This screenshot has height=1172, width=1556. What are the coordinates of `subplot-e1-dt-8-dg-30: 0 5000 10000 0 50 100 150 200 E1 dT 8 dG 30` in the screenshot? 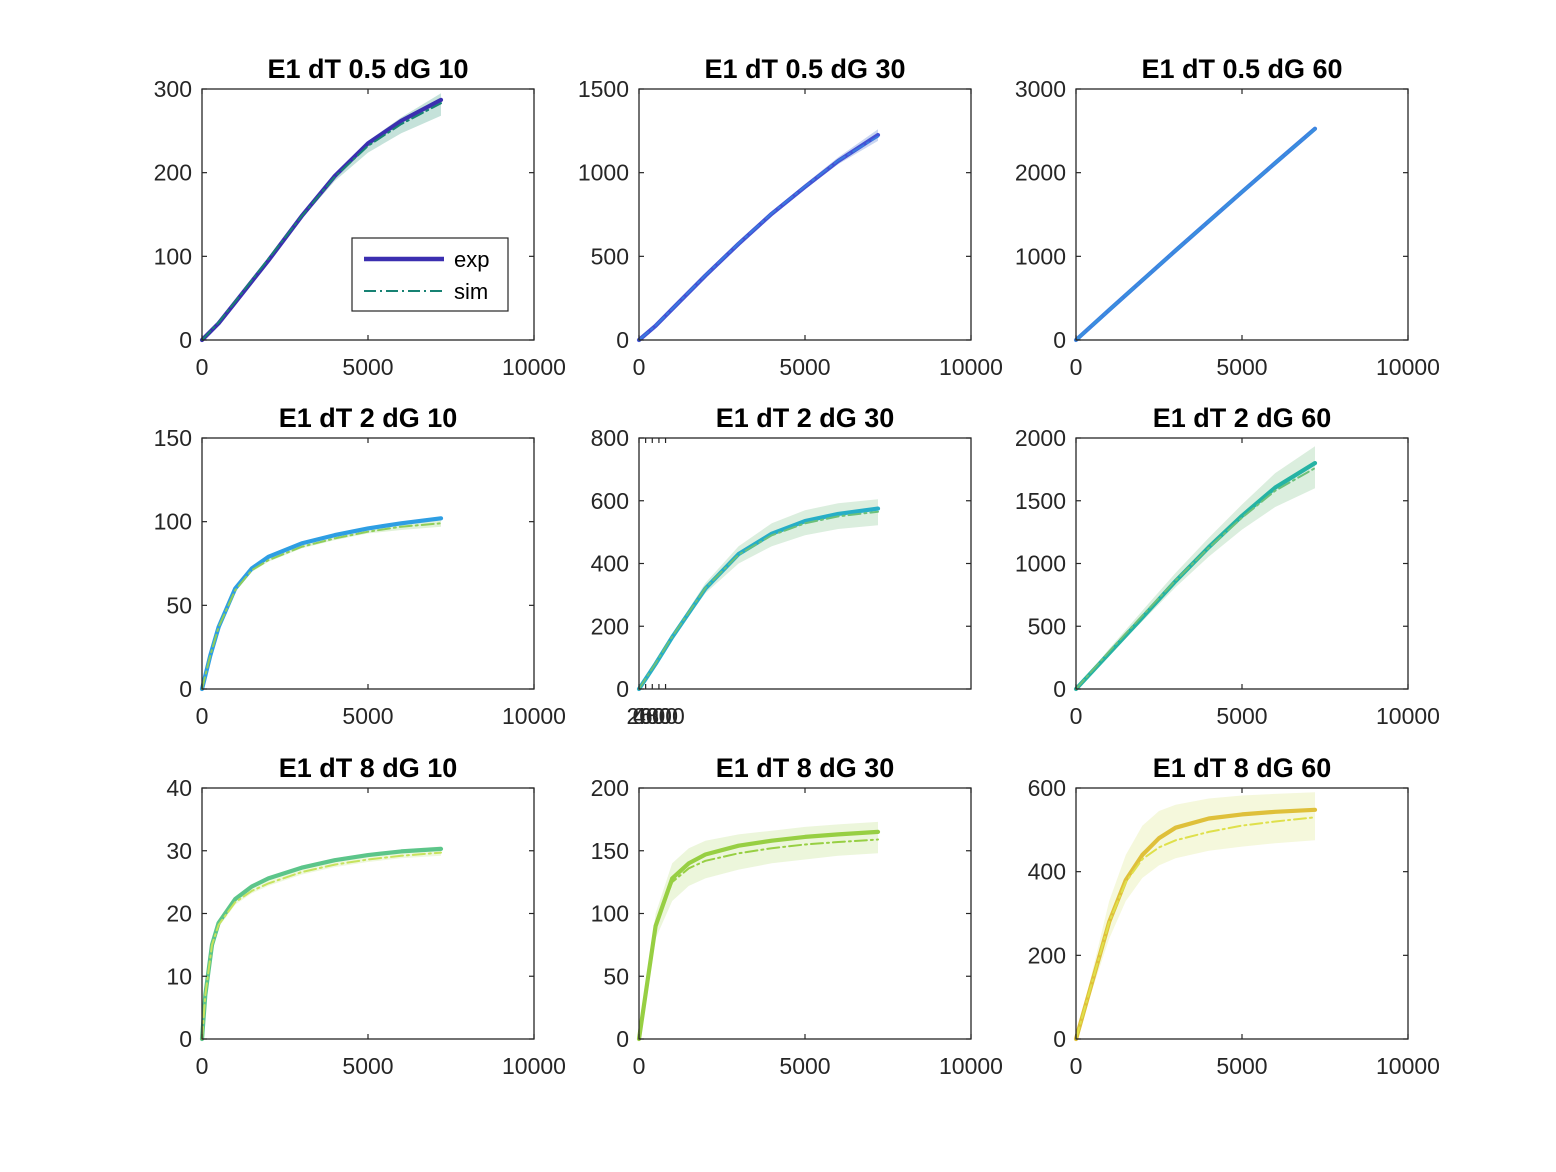 It's located at (797, 916).